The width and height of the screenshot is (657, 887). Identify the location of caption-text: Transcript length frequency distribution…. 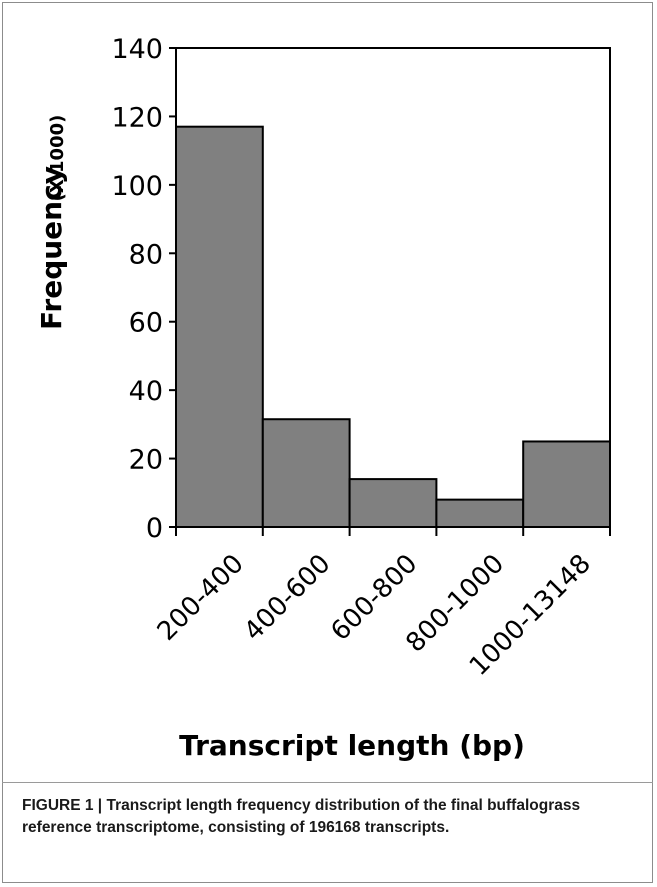
(301, 816).